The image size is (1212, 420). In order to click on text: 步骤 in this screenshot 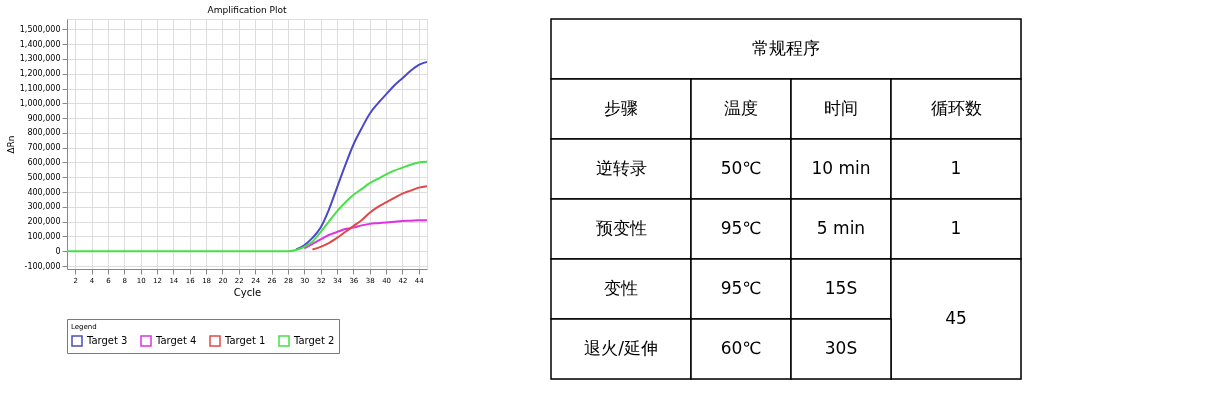, I will do `click(621, 108)`.